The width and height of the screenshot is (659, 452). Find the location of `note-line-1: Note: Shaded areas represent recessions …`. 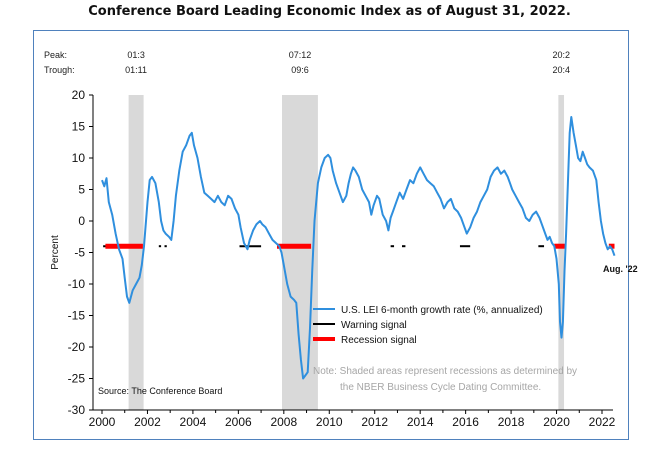

note-line-1: Note: Shaded areas represent recessions … is located at coordinates (445, 371).